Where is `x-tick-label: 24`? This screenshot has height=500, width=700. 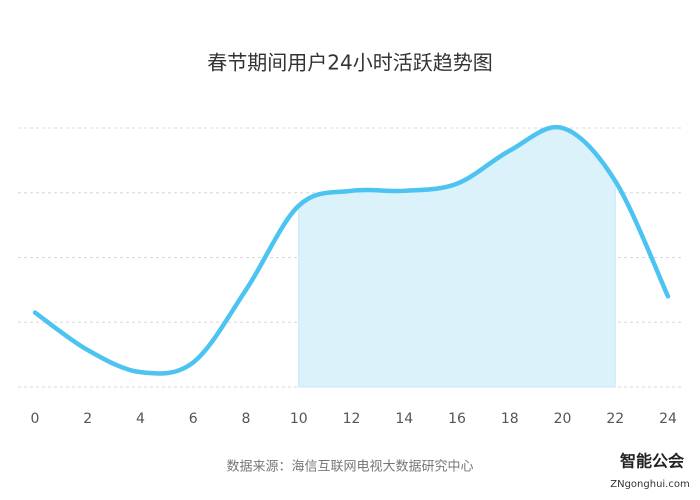
x-tick-label: 24 is located at coordinates (668, 419).